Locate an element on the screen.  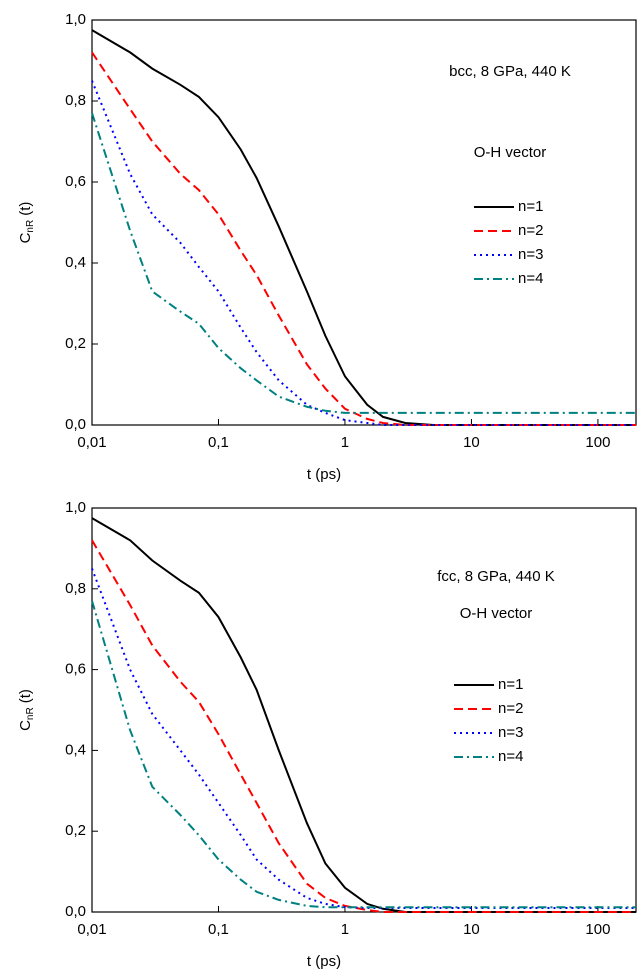
annotation: bcc, 8 GPa, 440 K is located at coordinates (510, 71).